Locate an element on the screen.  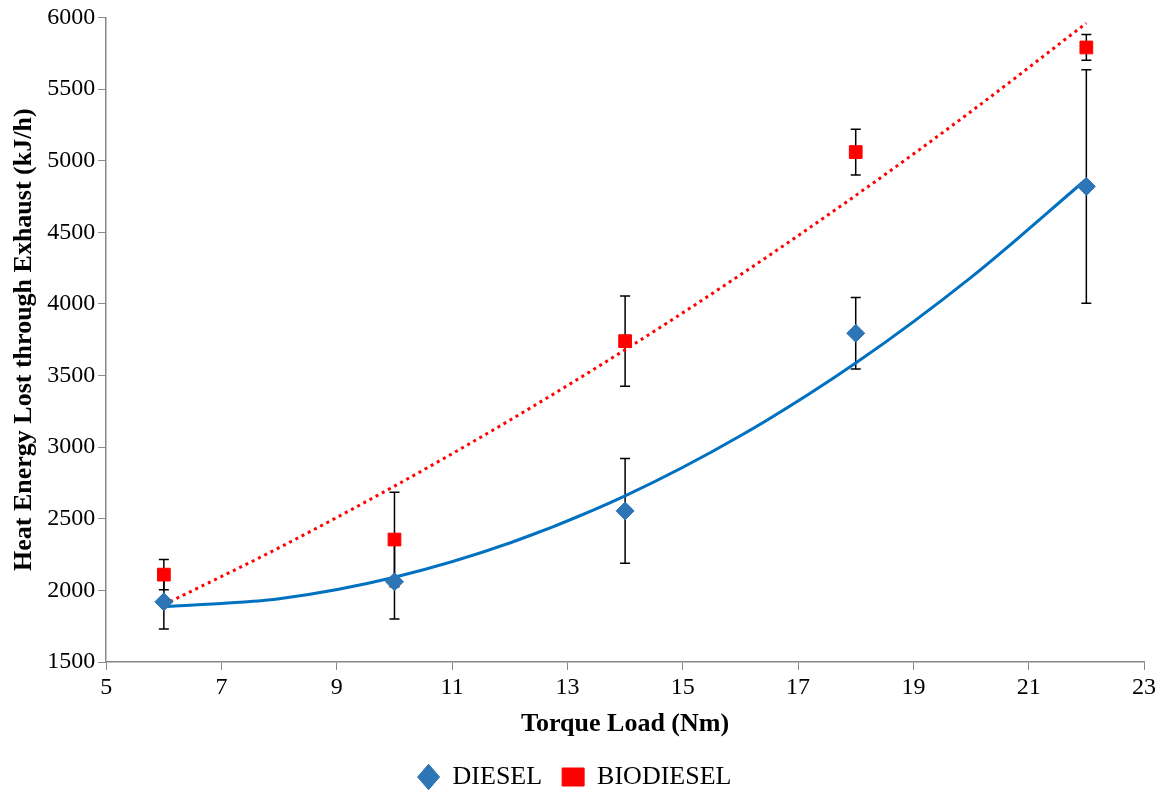
x-tick-label: 23 is located at coordinates (1144, 685).